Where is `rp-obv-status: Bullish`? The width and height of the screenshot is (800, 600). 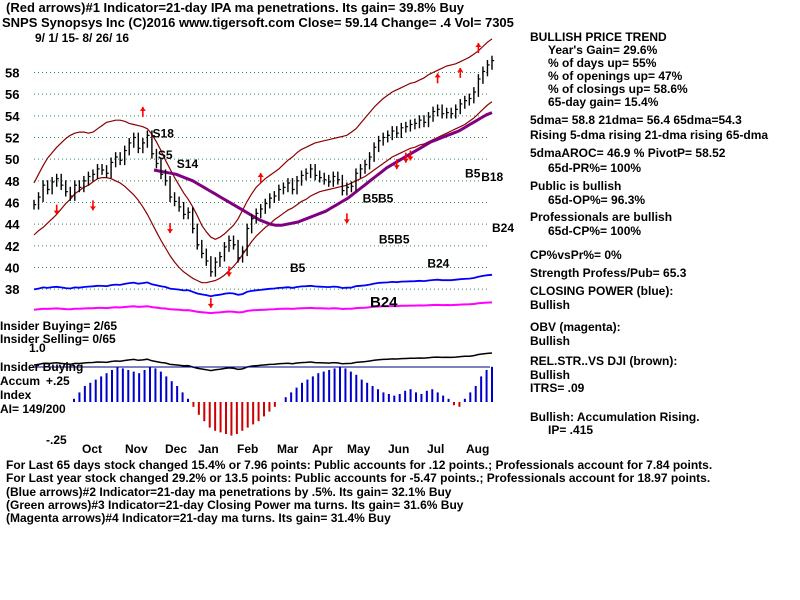 rp-obv-status: Bullish is located at coordinates (550, 341).